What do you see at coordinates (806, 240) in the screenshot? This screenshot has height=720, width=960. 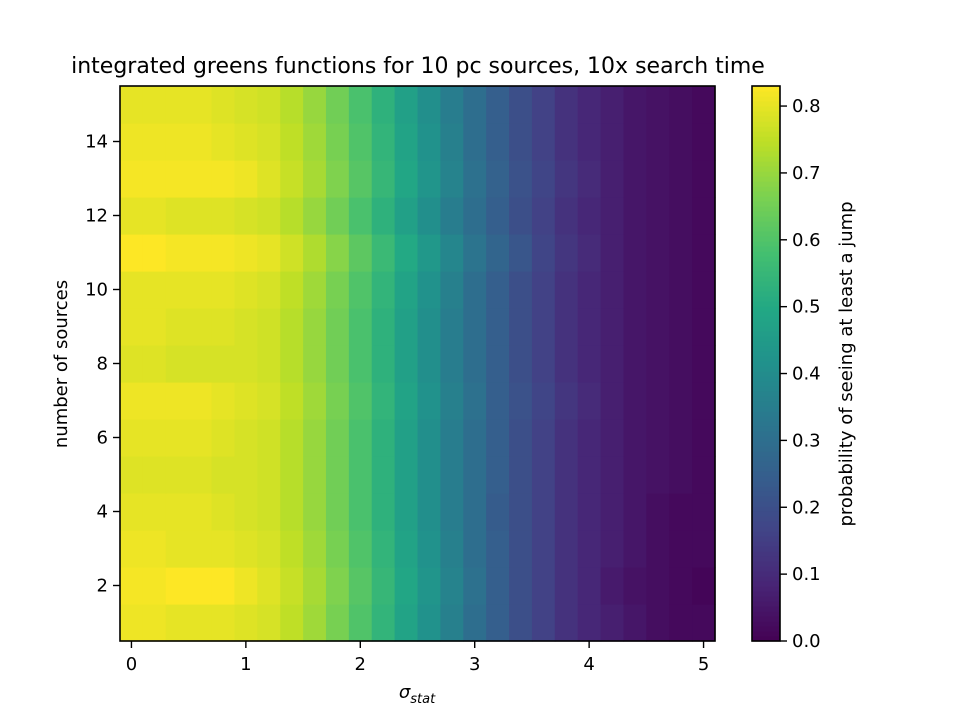 I see `colorbar-tick-label: 0.6` at bounding box center [806, 240].